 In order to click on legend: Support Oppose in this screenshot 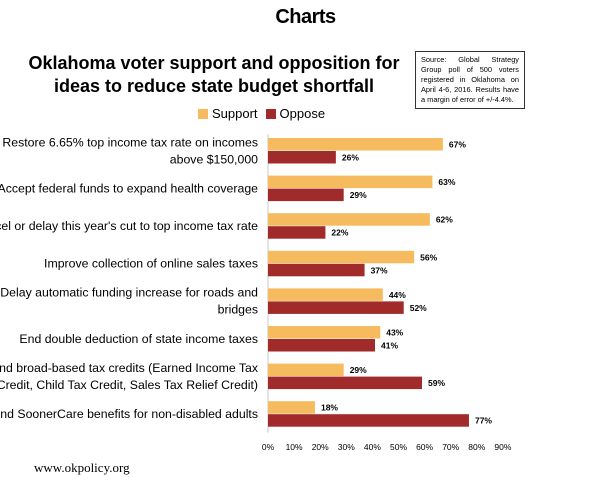, I will do `click(265, 113)`.